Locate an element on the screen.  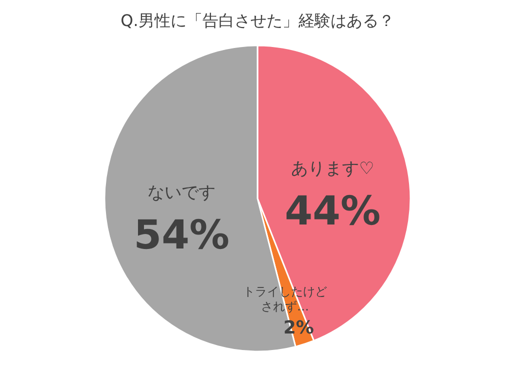
data-label: 44% is located at coordinates (332, 211).